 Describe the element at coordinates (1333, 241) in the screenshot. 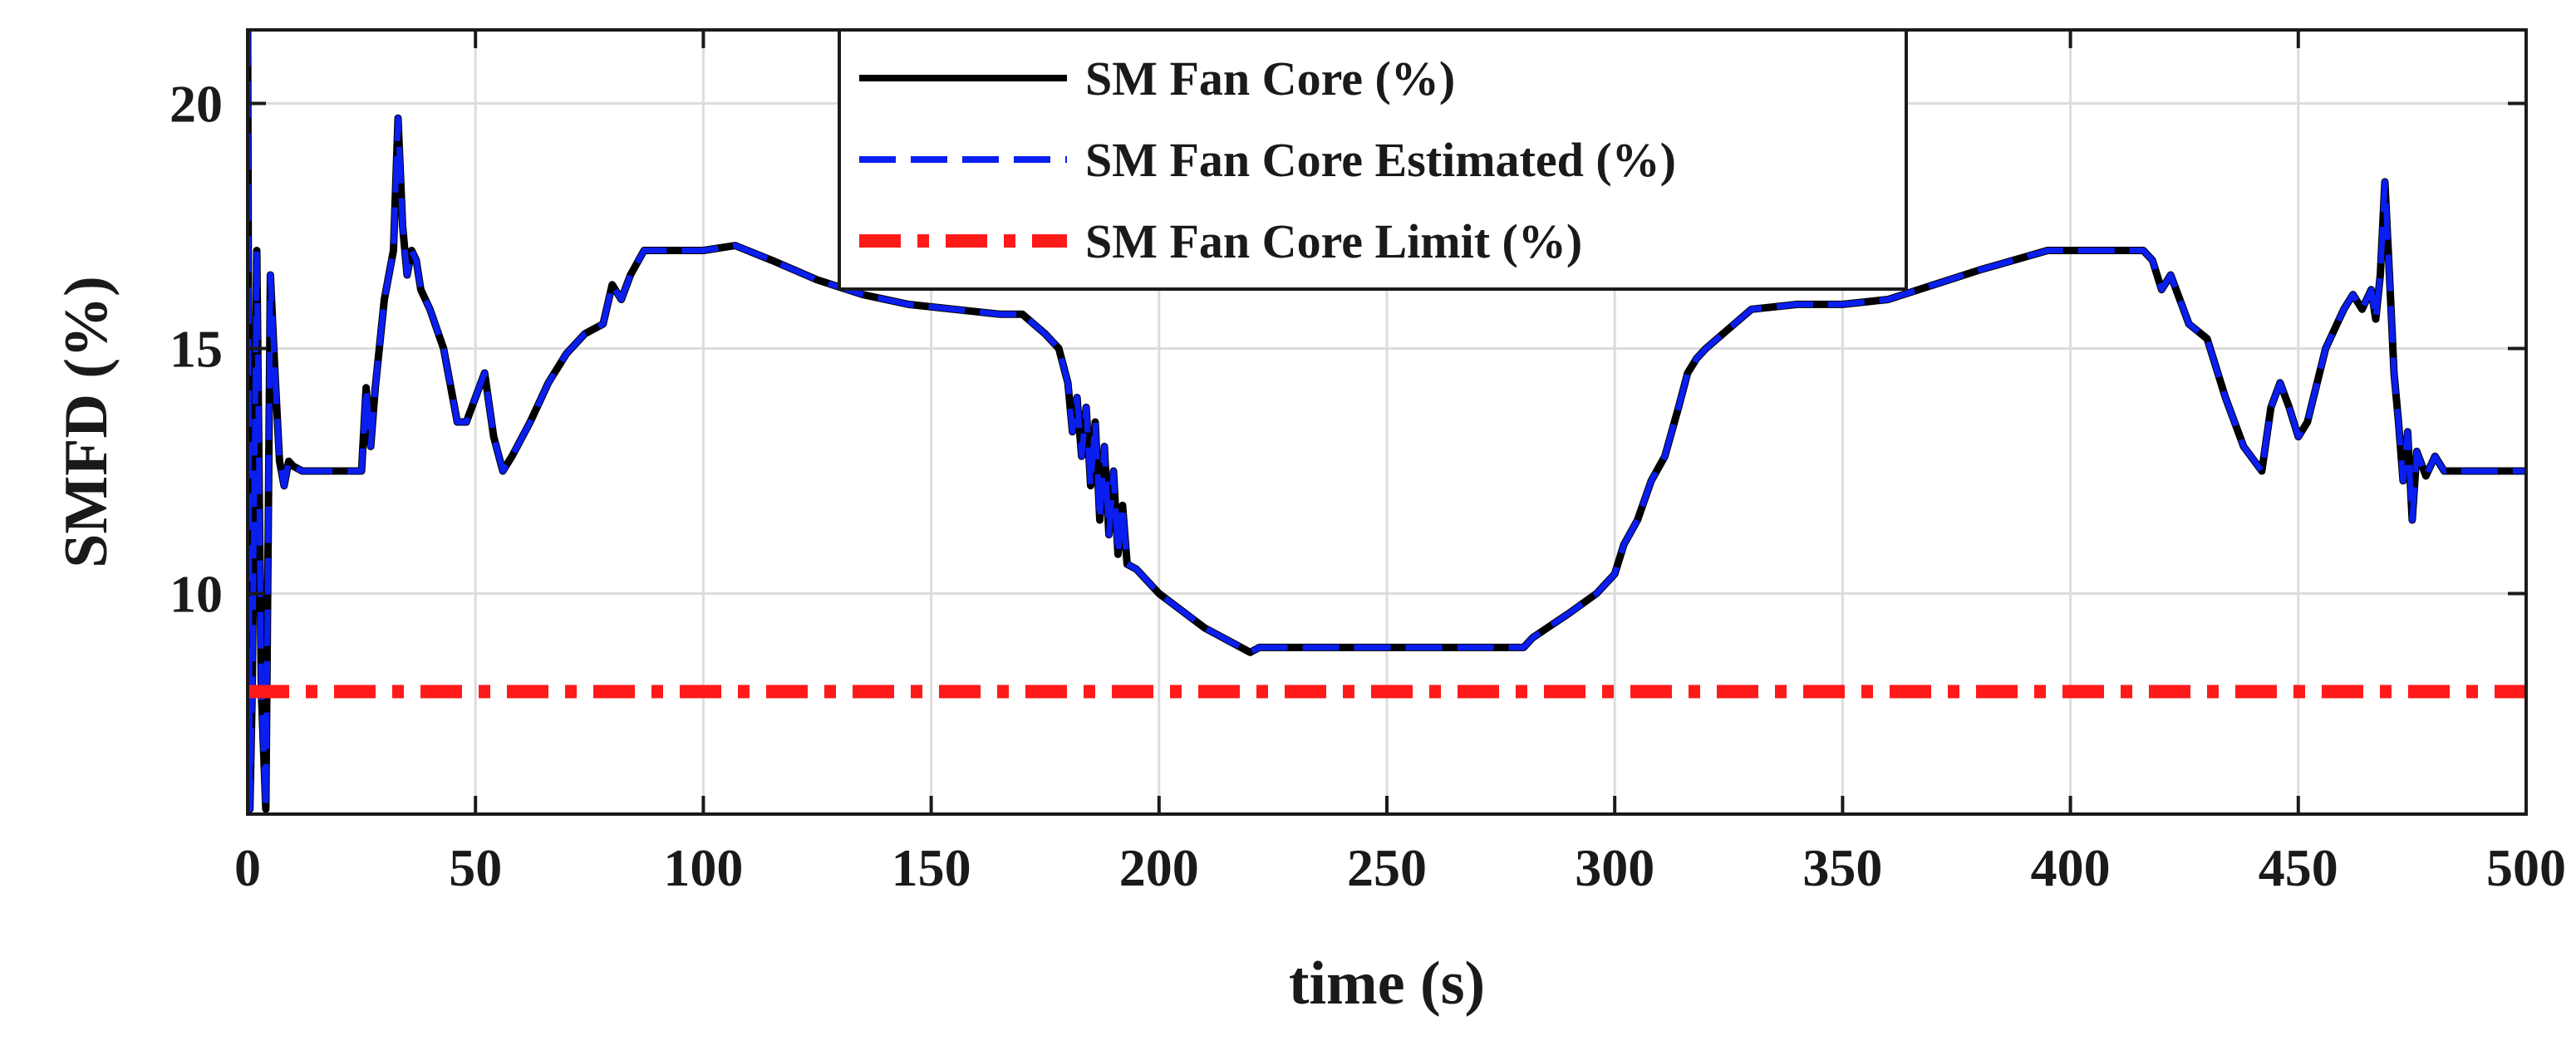

I see `legend-label-3: SM Fan Core Limit (%)` at that location.